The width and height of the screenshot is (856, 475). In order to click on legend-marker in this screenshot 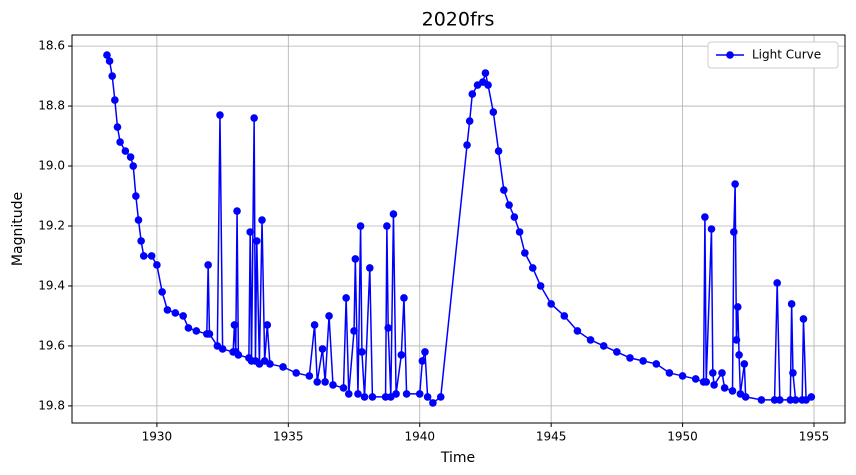, I will do `click(730, 55)`.